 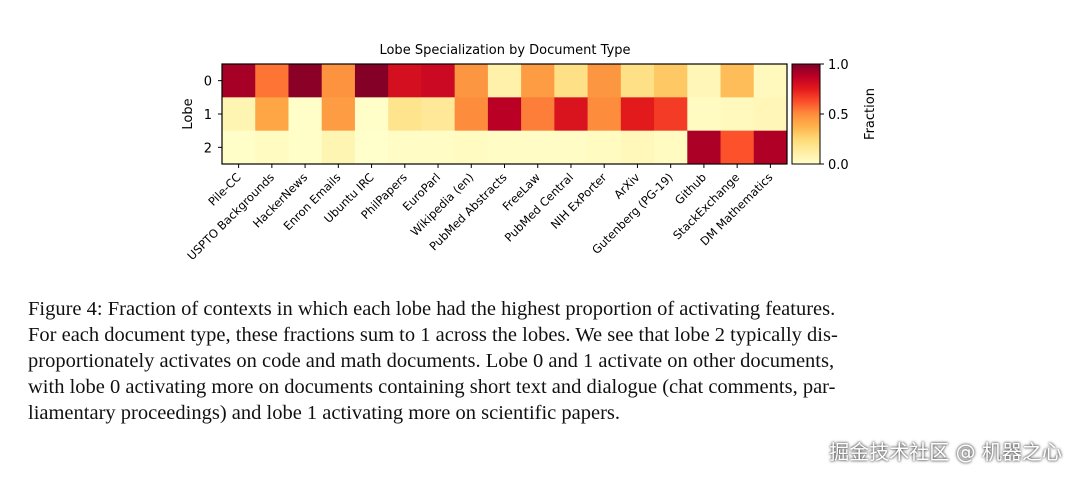 What do you see at coordinates (945, 452) in the screenshot?
I see `watermark: 掘金技术社区 @ 机器之心` at bounding box center [945, 452].